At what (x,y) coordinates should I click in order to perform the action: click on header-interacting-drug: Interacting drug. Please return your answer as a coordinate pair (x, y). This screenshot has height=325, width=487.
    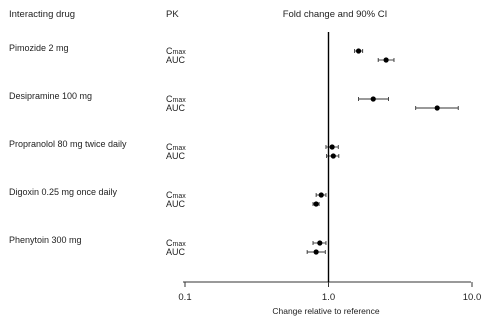
    Looking at the image, I should click on (42, 14).